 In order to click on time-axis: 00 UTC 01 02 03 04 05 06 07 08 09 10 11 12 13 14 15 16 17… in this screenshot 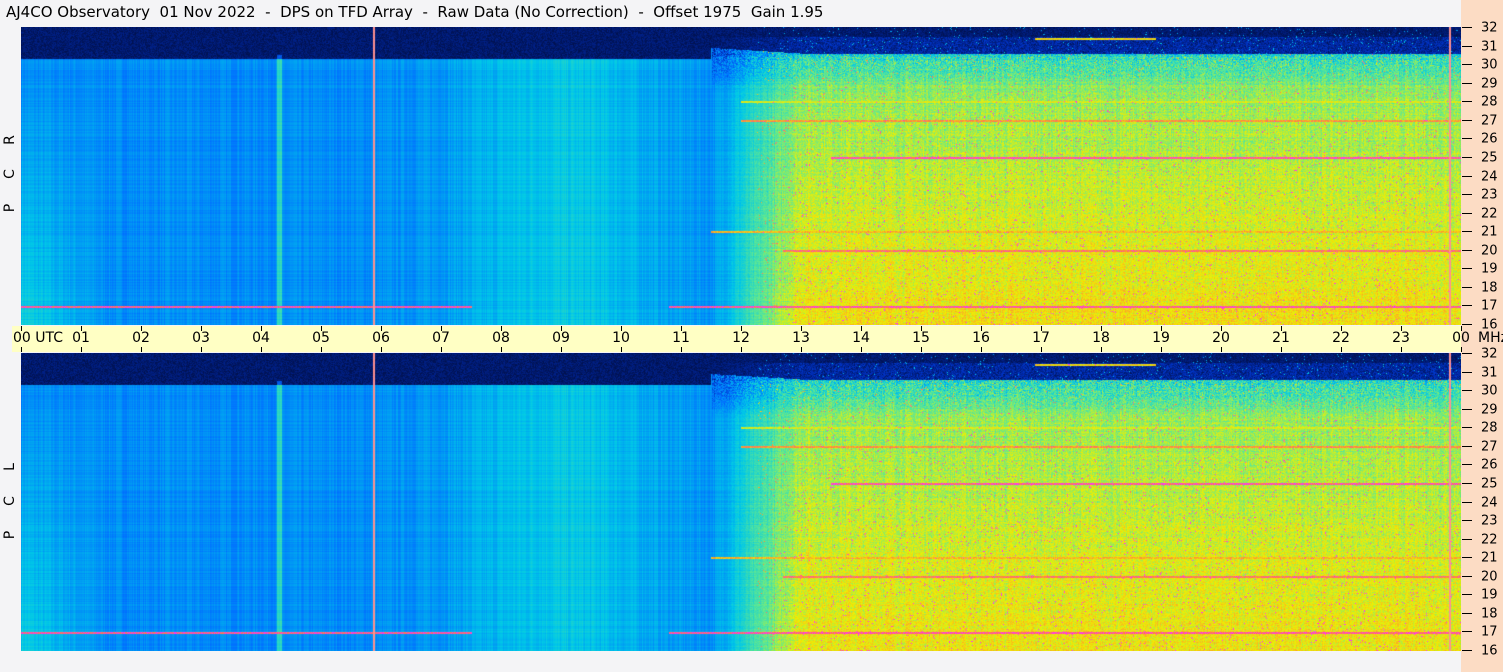, I will do `click(741, 339)`.